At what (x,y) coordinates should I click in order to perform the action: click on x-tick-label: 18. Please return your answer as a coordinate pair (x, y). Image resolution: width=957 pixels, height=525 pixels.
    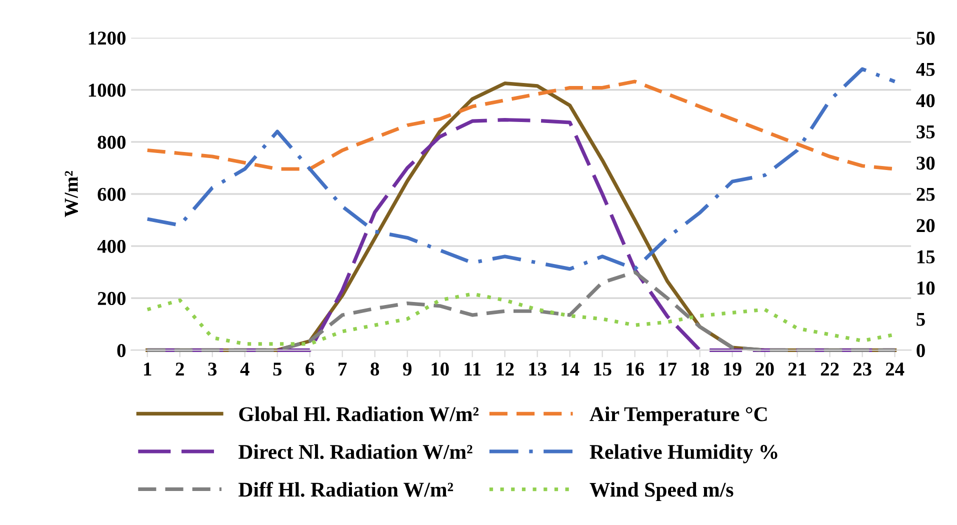
    Looking at the image, I should click on (700, 369).